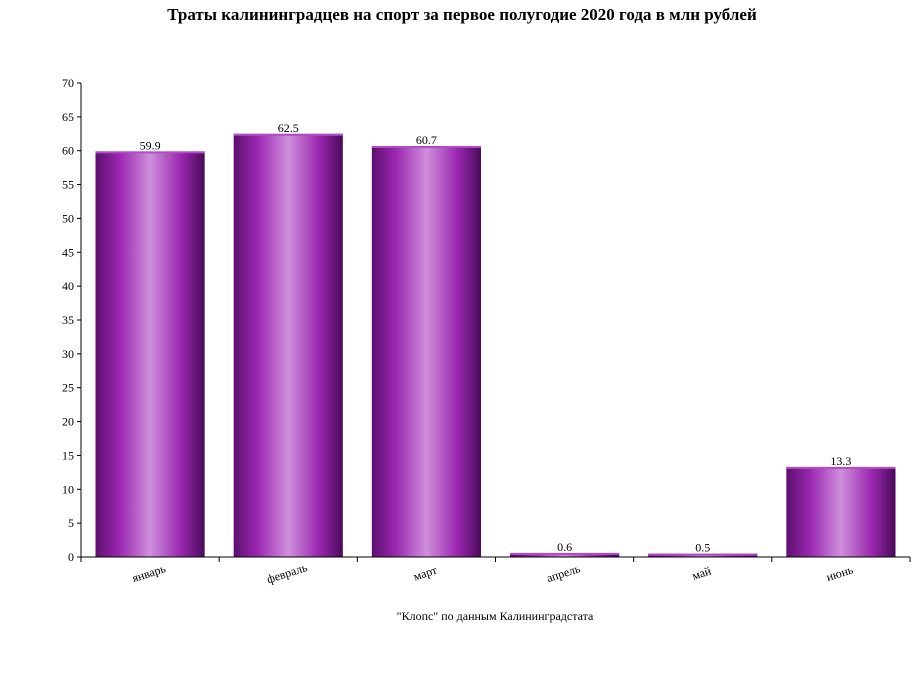 This screenshot has height=679, width=924. I want to click on y-tick-label: 65, so click(68, 117).